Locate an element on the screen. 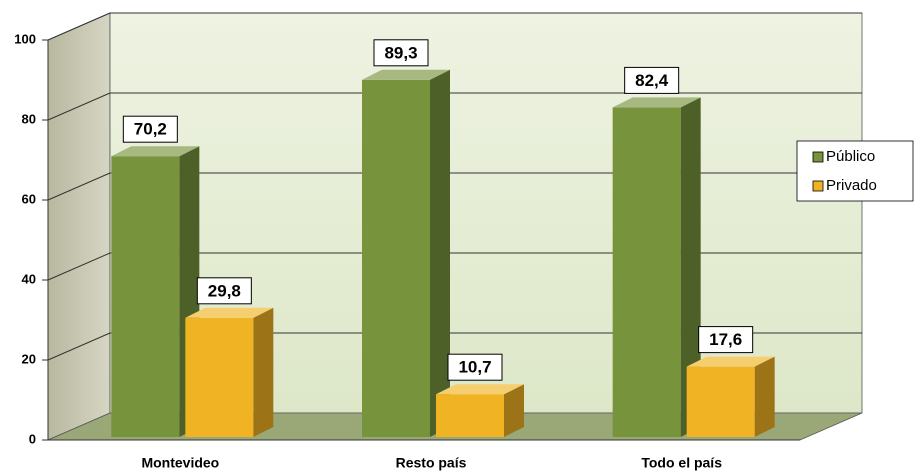 This screenshot has width=923, height=475. value-label: 10,7 is located at coordinates (474, 367).